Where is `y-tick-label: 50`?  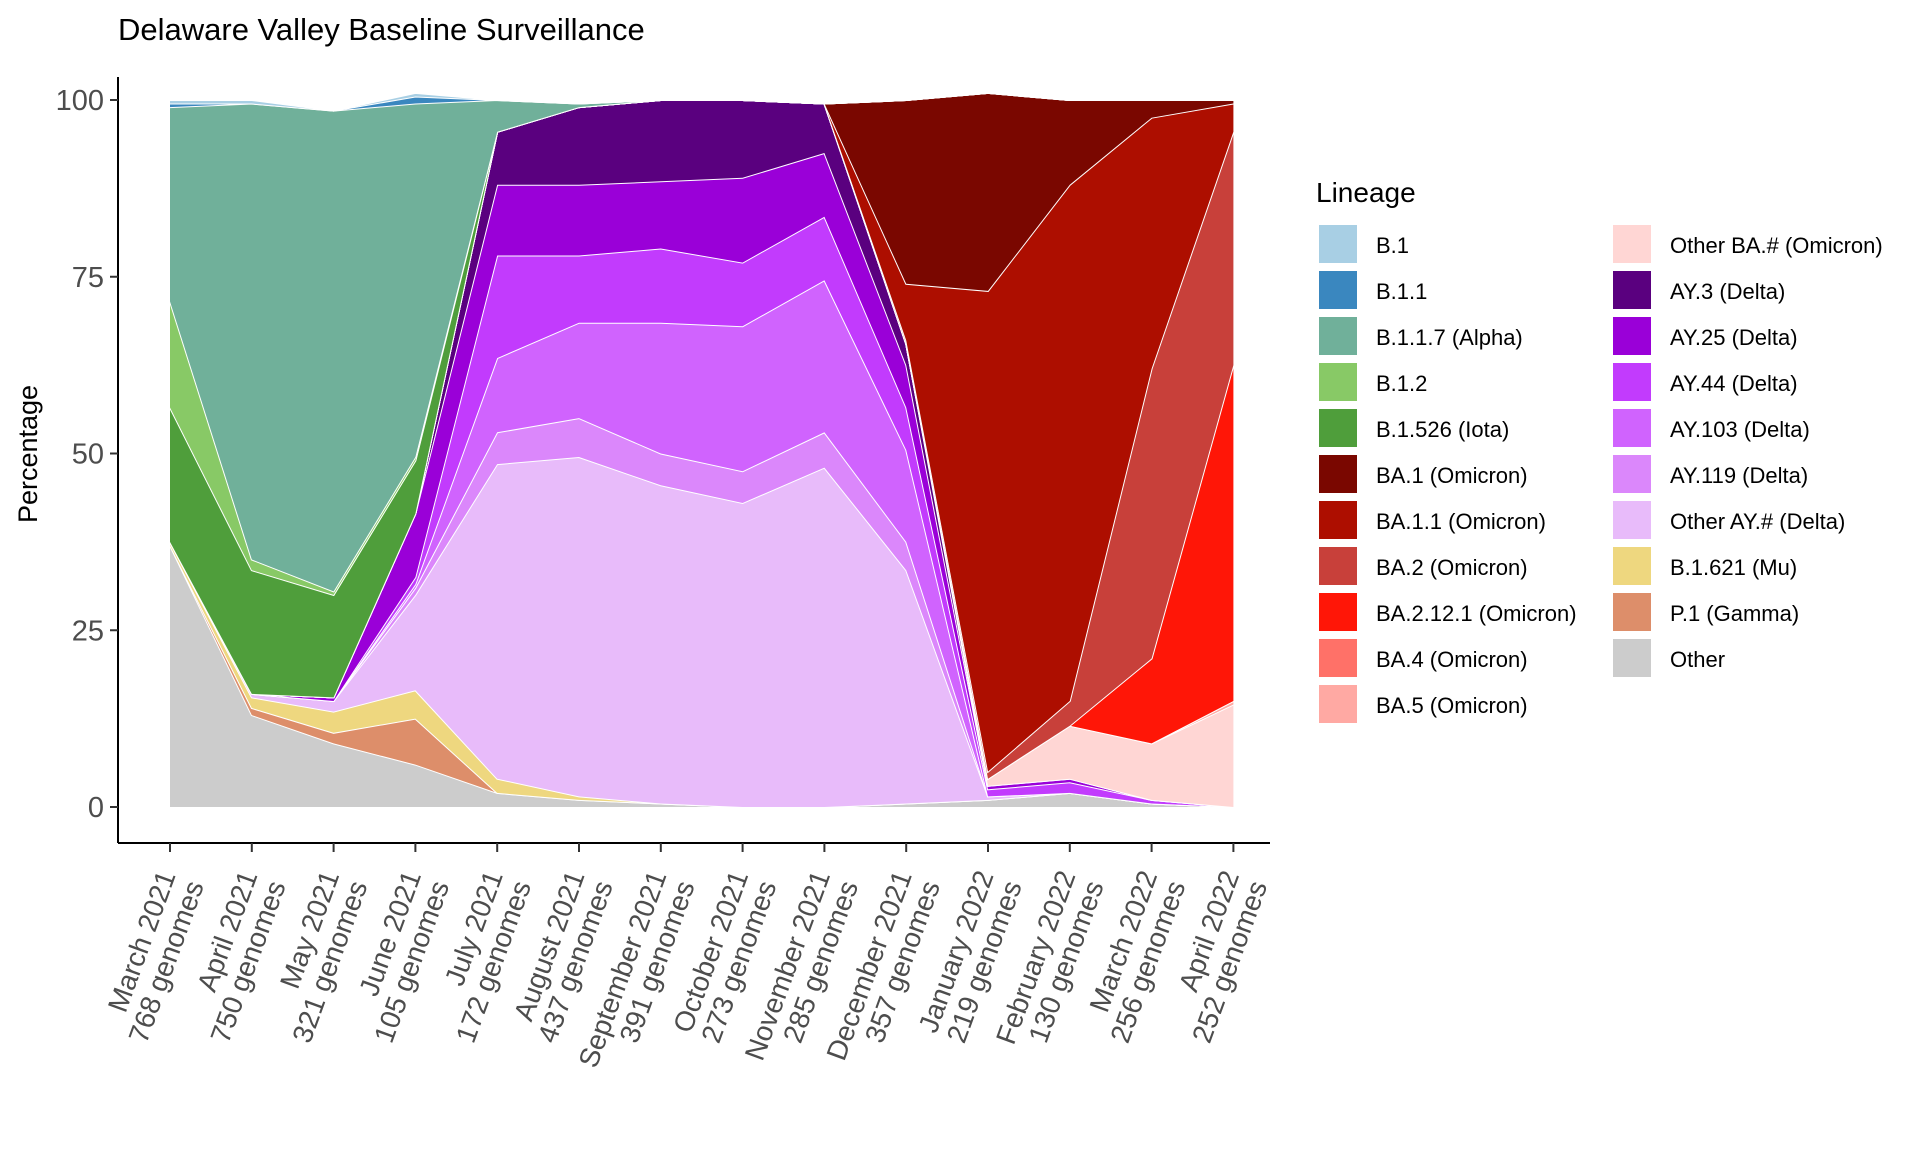 y-tick-label: 50 is located at coordinates (88, 455).